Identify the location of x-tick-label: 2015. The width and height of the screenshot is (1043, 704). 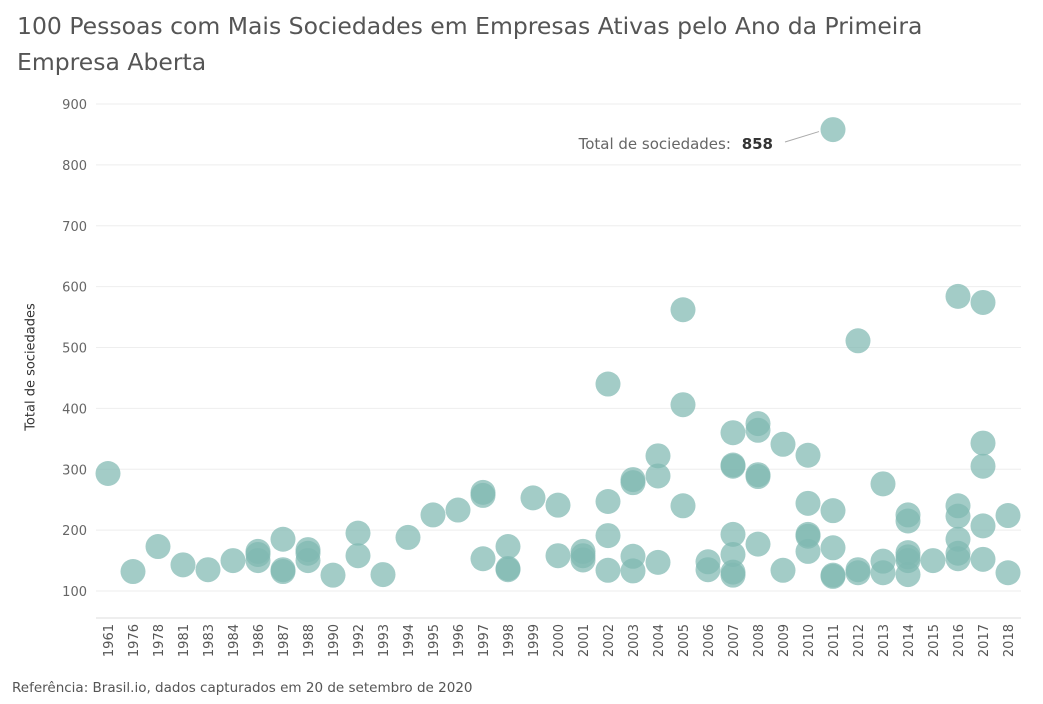
(934, 640).